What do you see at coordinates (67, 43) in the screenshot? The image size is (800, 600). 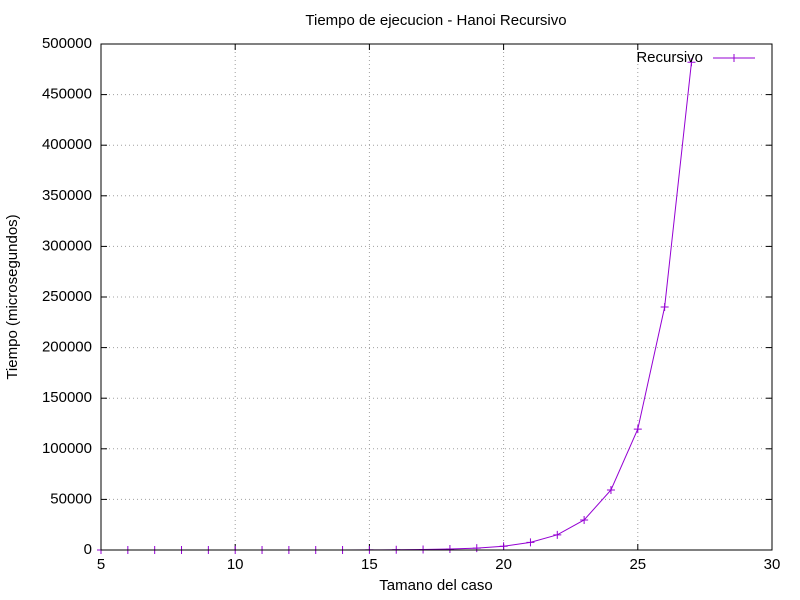 I see `y-tick-label: 500000` at bounding box center [67, 43].